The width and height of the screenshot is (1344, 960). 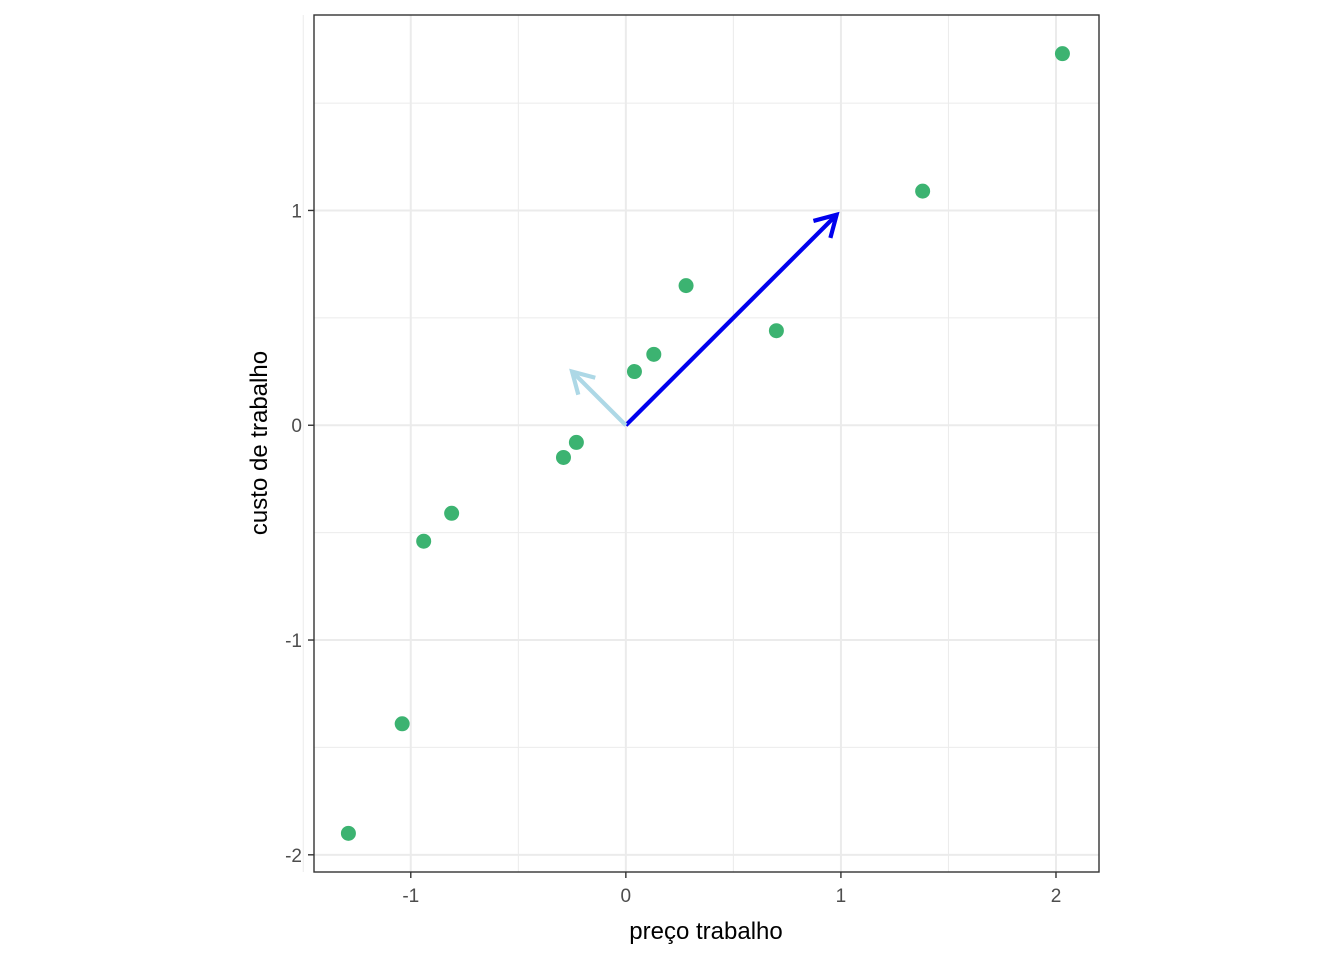 What do you see at coordinates (841, 896) in the screenshot?
I see `x-tick-label: 1` at bounding box center [841, 896].